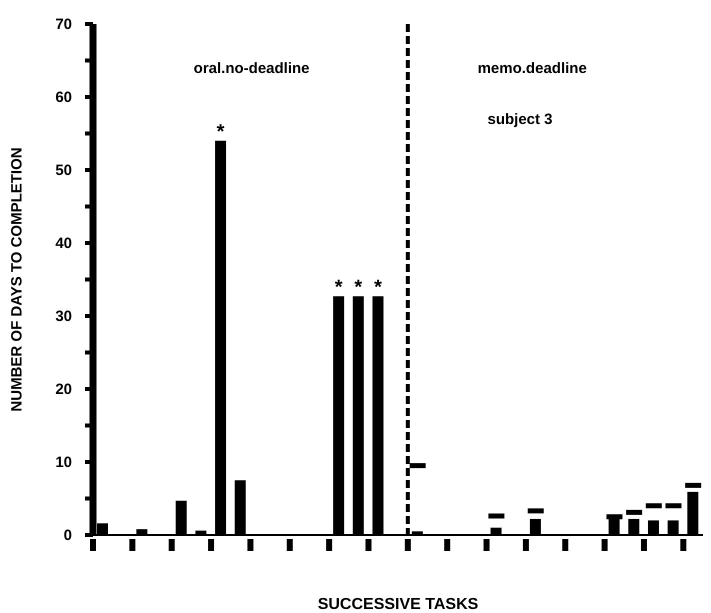 The image size is (711, 613). What do you see at coordinates (63, 462) in the screenshot?
I see `y-tick-label: 10` at bounding box center [63, 462].